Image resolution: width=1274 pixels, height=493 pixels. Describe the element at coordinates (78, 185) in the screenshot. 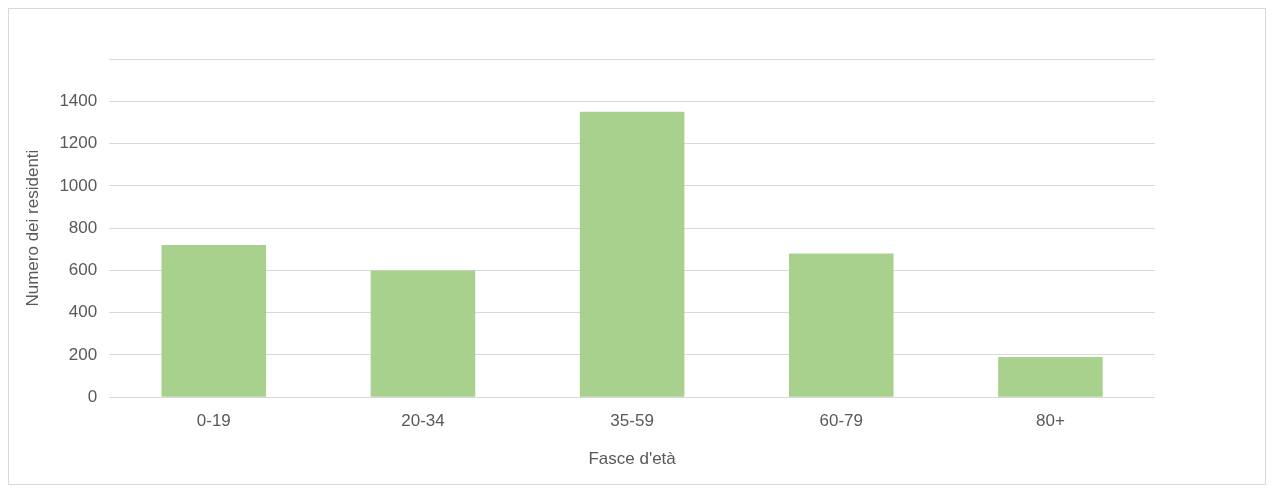

I see `y-tick-label: 1000` at that location.